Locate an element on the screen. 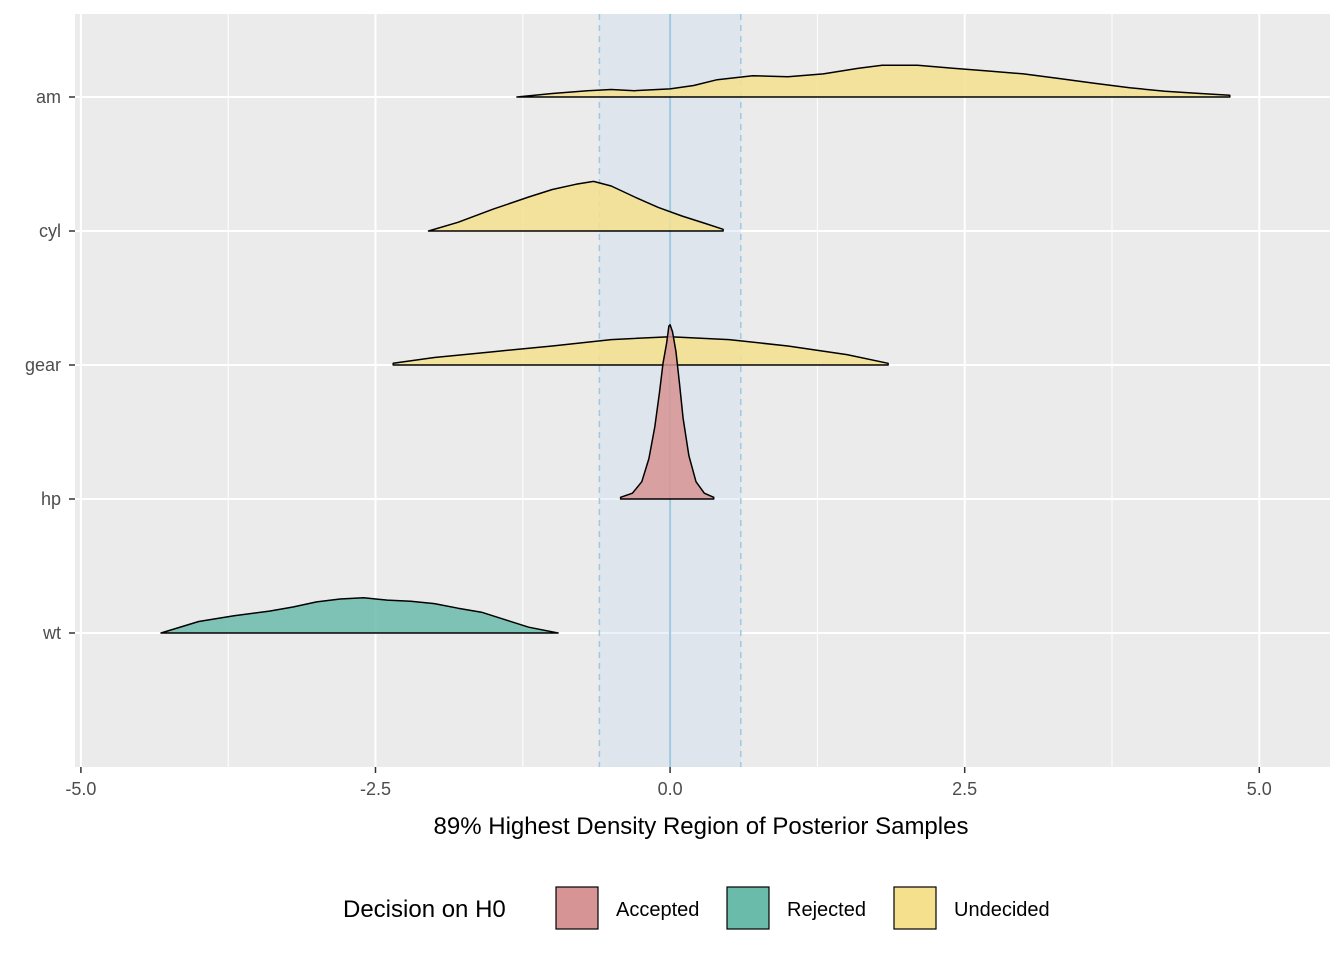  y-tick-label-cyl: cyl is located at coordinates (50, 231).